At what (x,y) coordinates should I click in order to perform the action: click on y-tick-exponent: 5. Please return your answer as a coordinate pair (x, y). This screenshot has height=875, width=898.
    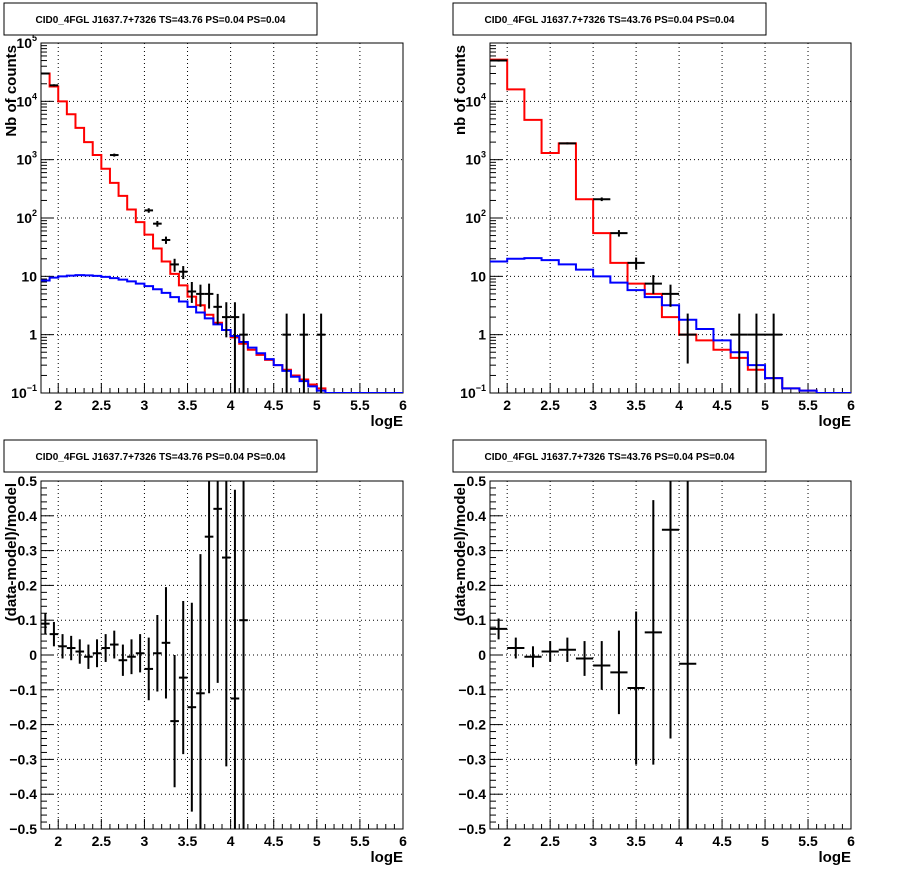
    Looking at the image, I should click on (34, 38).